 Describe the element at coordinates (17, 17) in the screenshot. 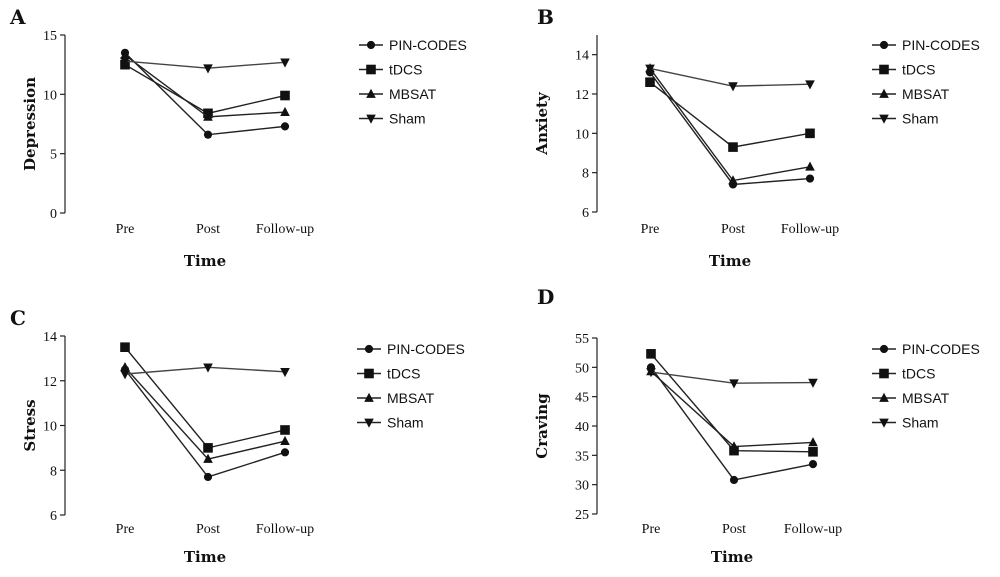

I see `panel-letter-a: A` at that location.